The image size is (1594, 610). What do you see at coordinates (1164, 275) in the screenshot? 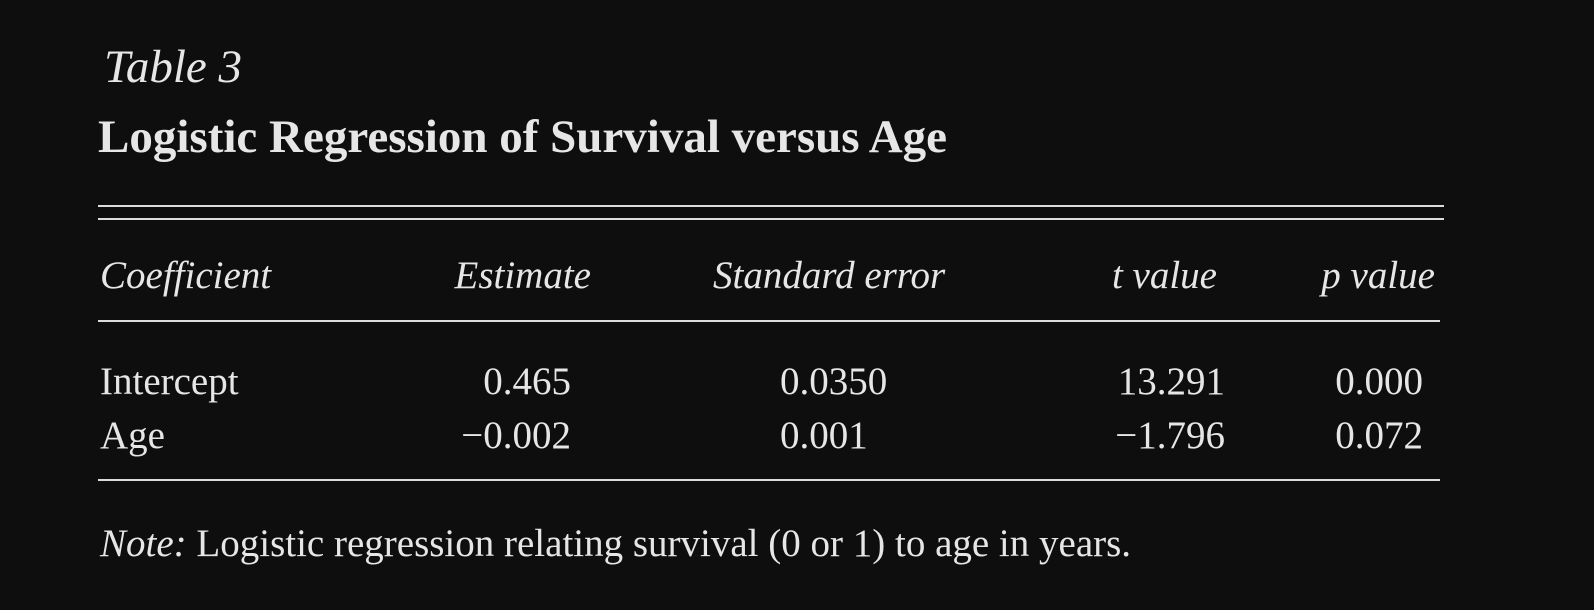
I see `header-t-value: t value` at bounding box center [1164, 275].